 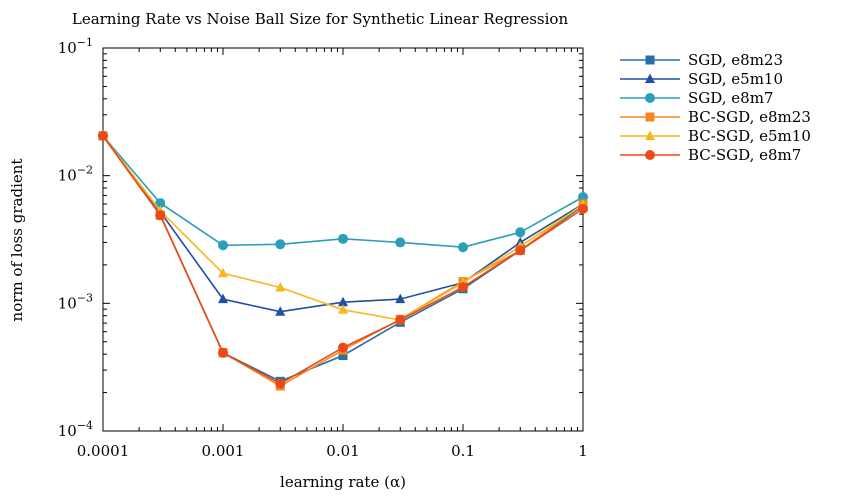 I want to click on series-line, so click(x=343, y=192).